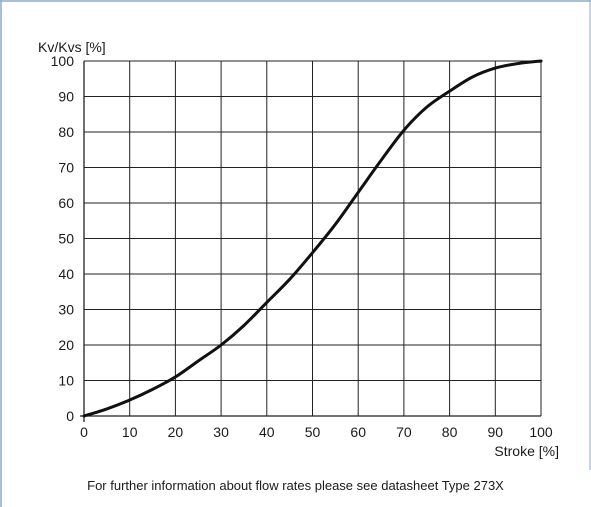 The width and height of the screenshot is (591, 507). I want to click on x-tick-label: 10, so click(130, 432).